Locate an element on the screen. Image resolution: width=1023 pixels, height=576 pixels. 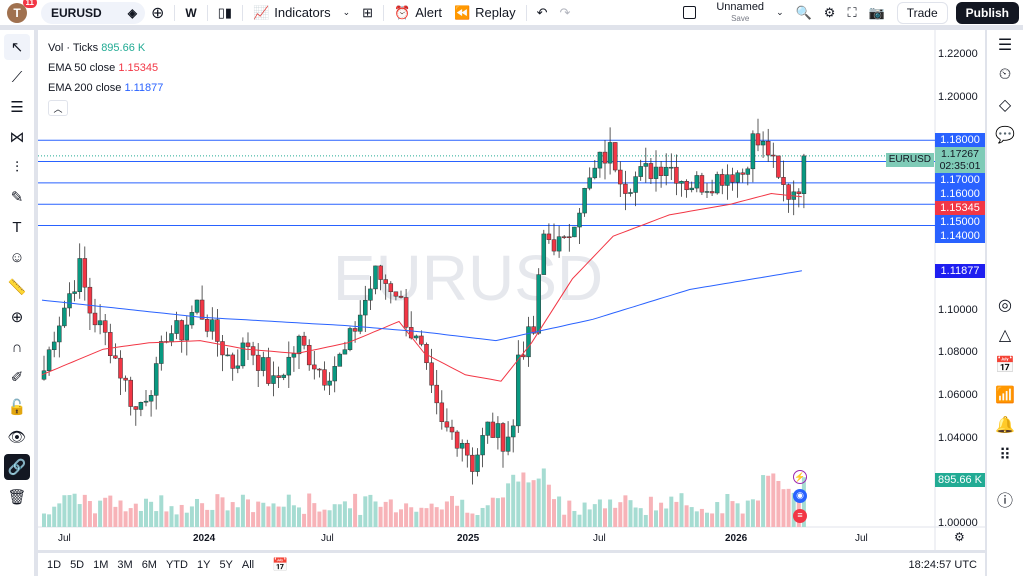
lock-drawing-icon: ✐ is located at coordinates (17, 377).